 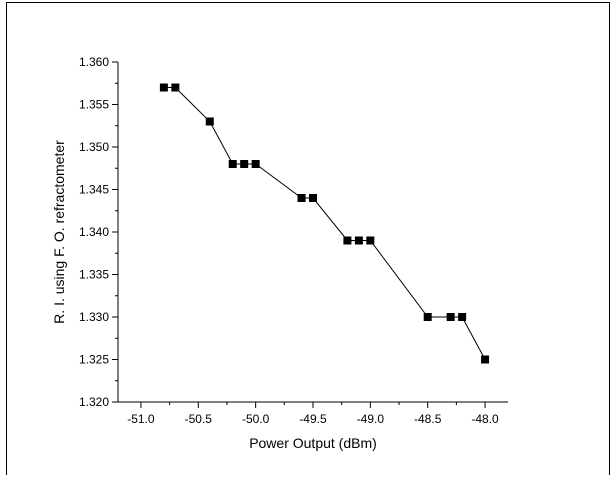 I want to click on y-tick-label: 1.335, so click(x=94, y=275).